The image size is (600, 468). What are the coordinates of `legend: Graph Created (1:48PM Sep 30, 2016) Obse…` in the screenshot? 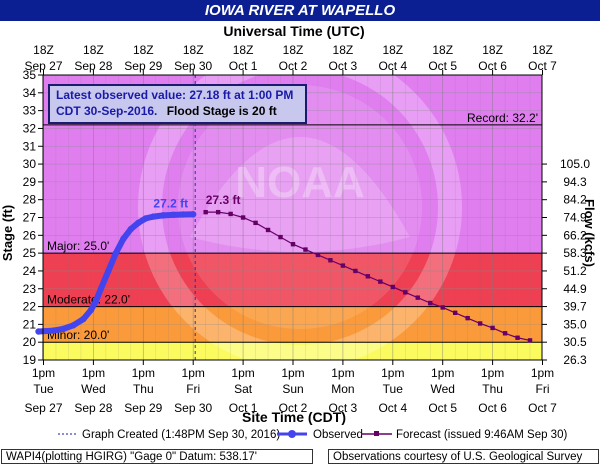 It's located at (312, 435).